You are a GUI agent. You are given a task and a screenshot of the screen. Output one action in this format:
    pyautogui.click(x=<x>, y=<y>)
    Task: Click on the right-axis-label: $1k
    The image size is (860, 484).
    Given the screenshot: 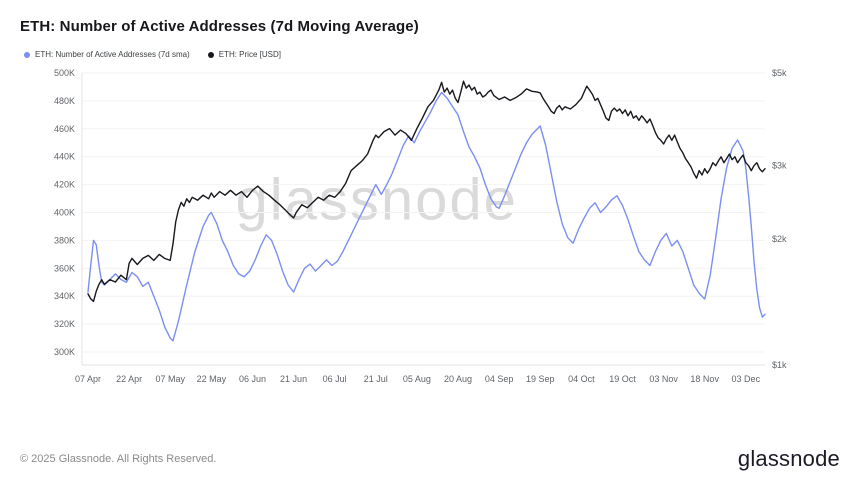 What is the action you would take?
    pyautogui.click(x=779, y=365)
    